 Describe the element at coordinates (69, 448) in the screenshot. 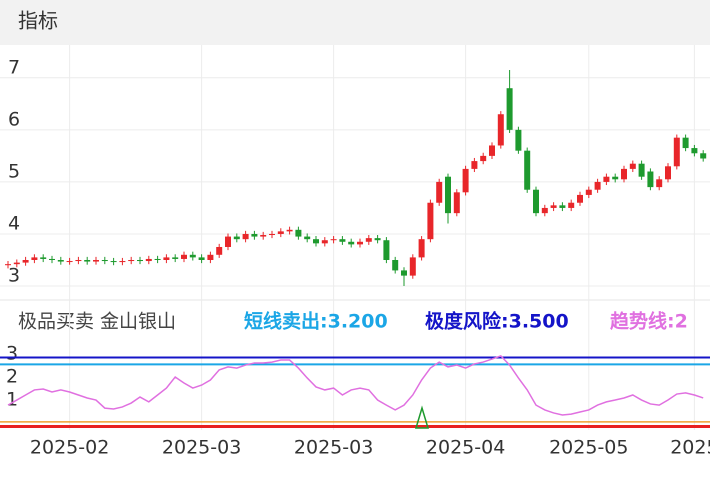

I see `x-tick-label: 2025-02` at that location.